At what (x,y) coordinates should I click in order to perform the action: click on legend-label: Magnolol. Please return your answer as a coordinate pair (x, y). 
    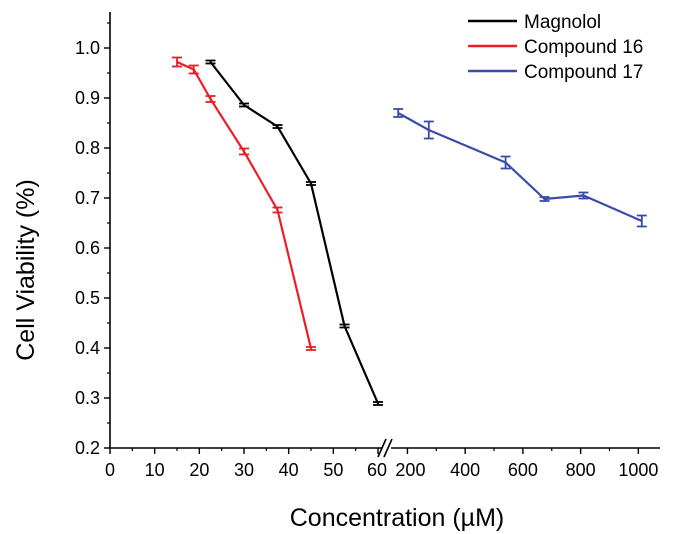
    Looking at the image, I should click on (562, 22).